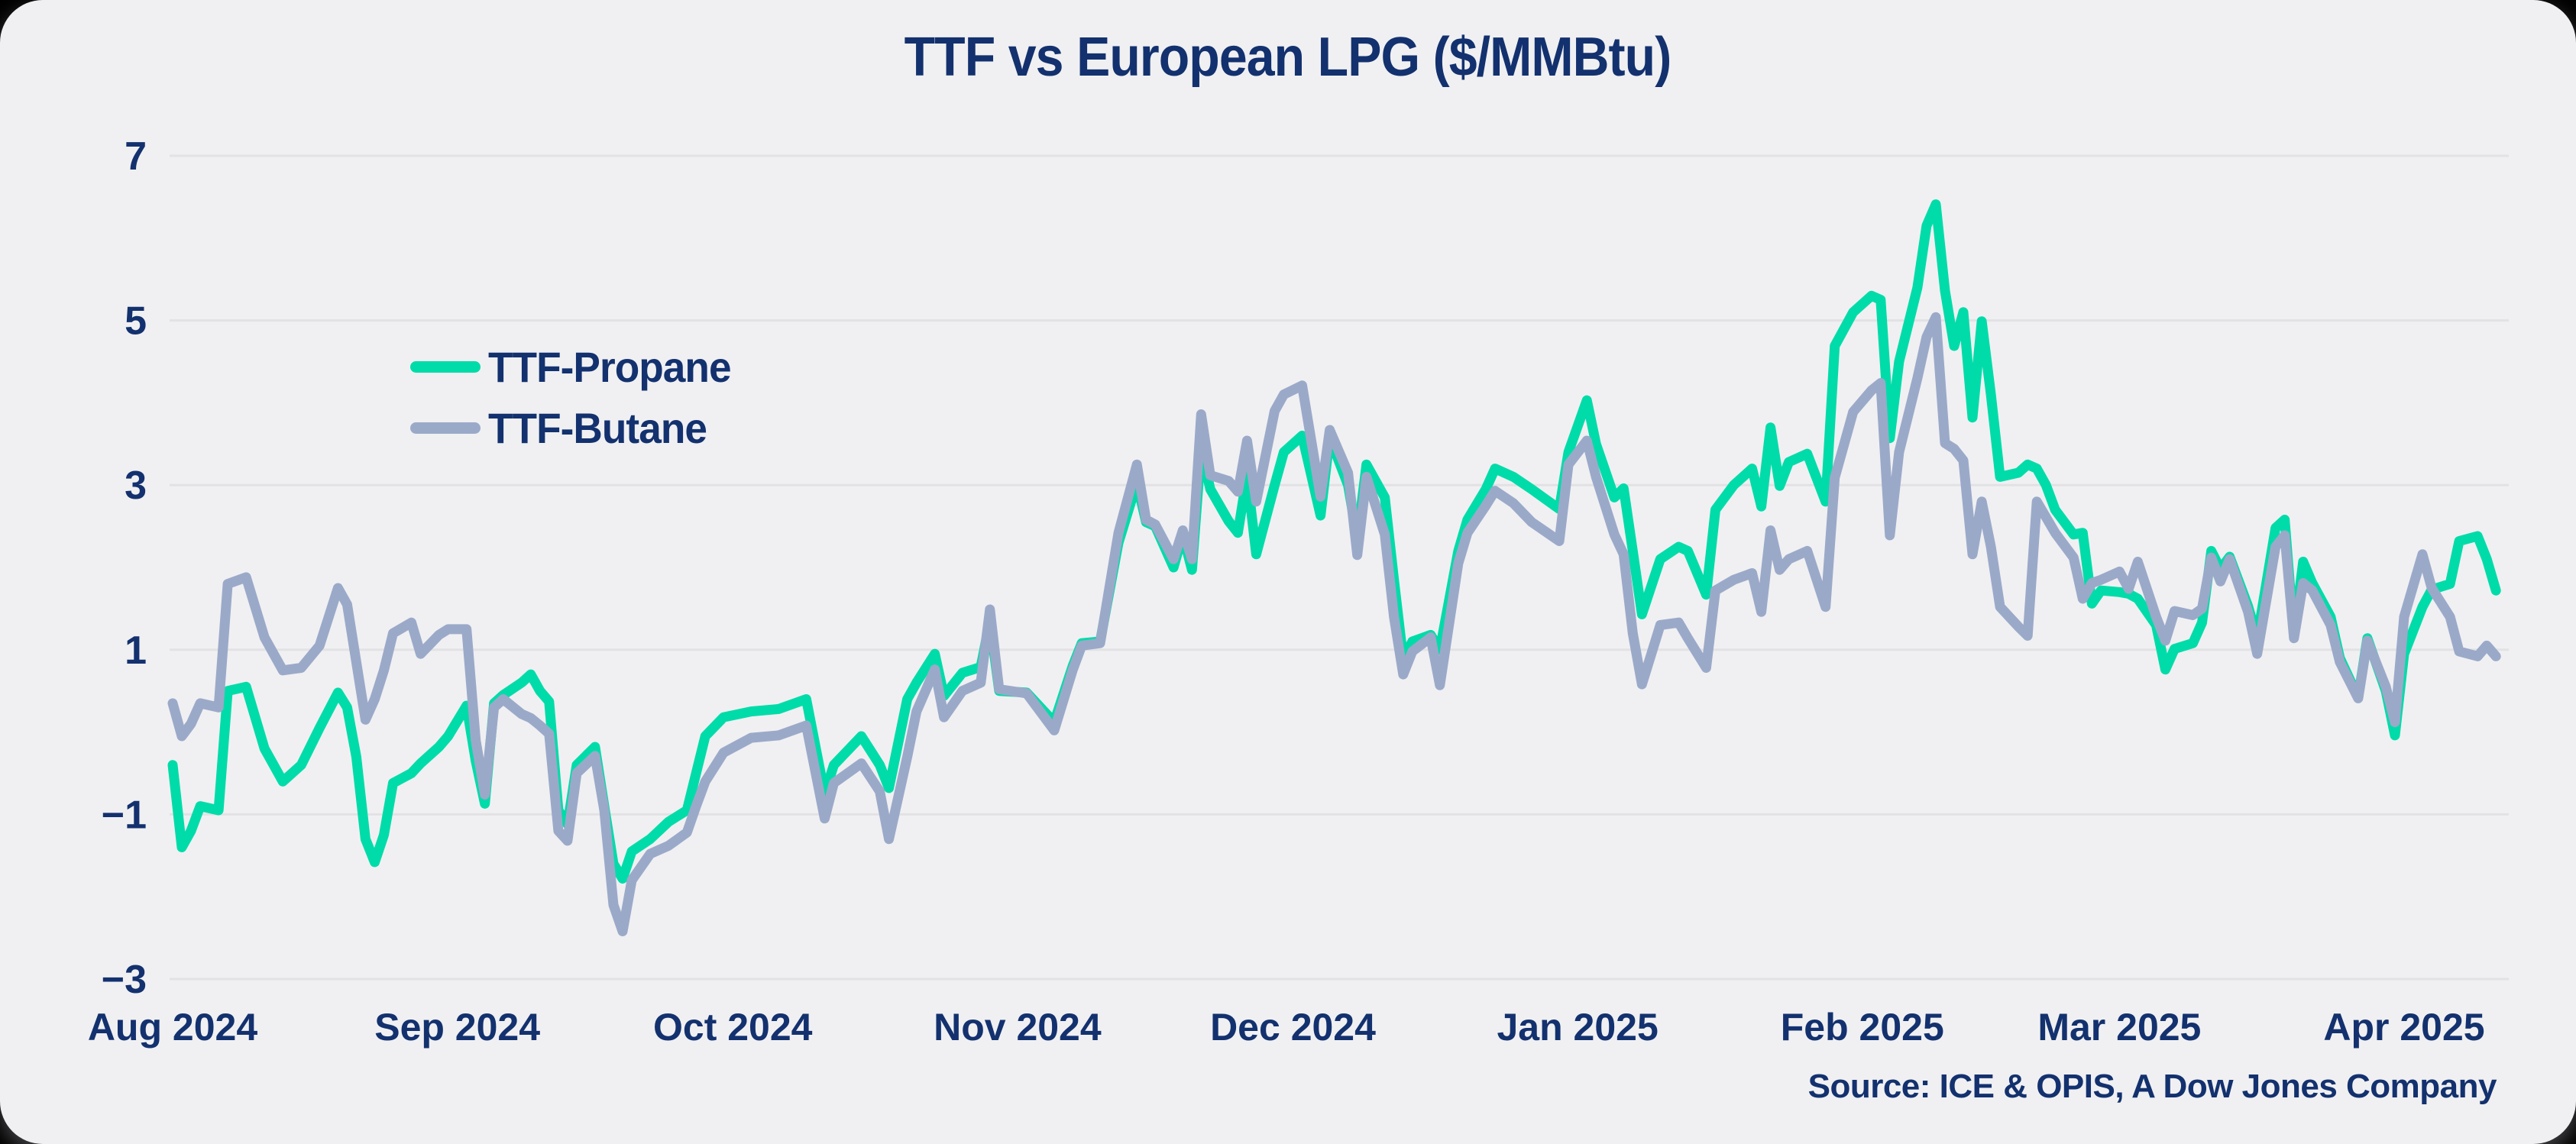 This screenshot has height=1144, width=2576. What do you see at coordinates (445, 428) in the screenshot?
I see `butane-line-swatch` at bounding box center [445, 428].